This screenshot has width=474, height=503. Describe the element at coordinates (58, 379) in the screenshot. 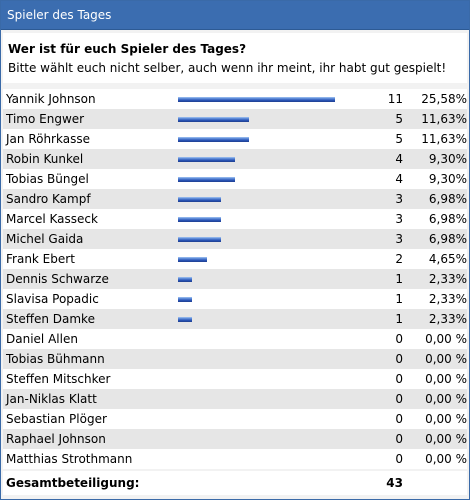

I see `candidate-name: Steffen Mitschker` at that location.